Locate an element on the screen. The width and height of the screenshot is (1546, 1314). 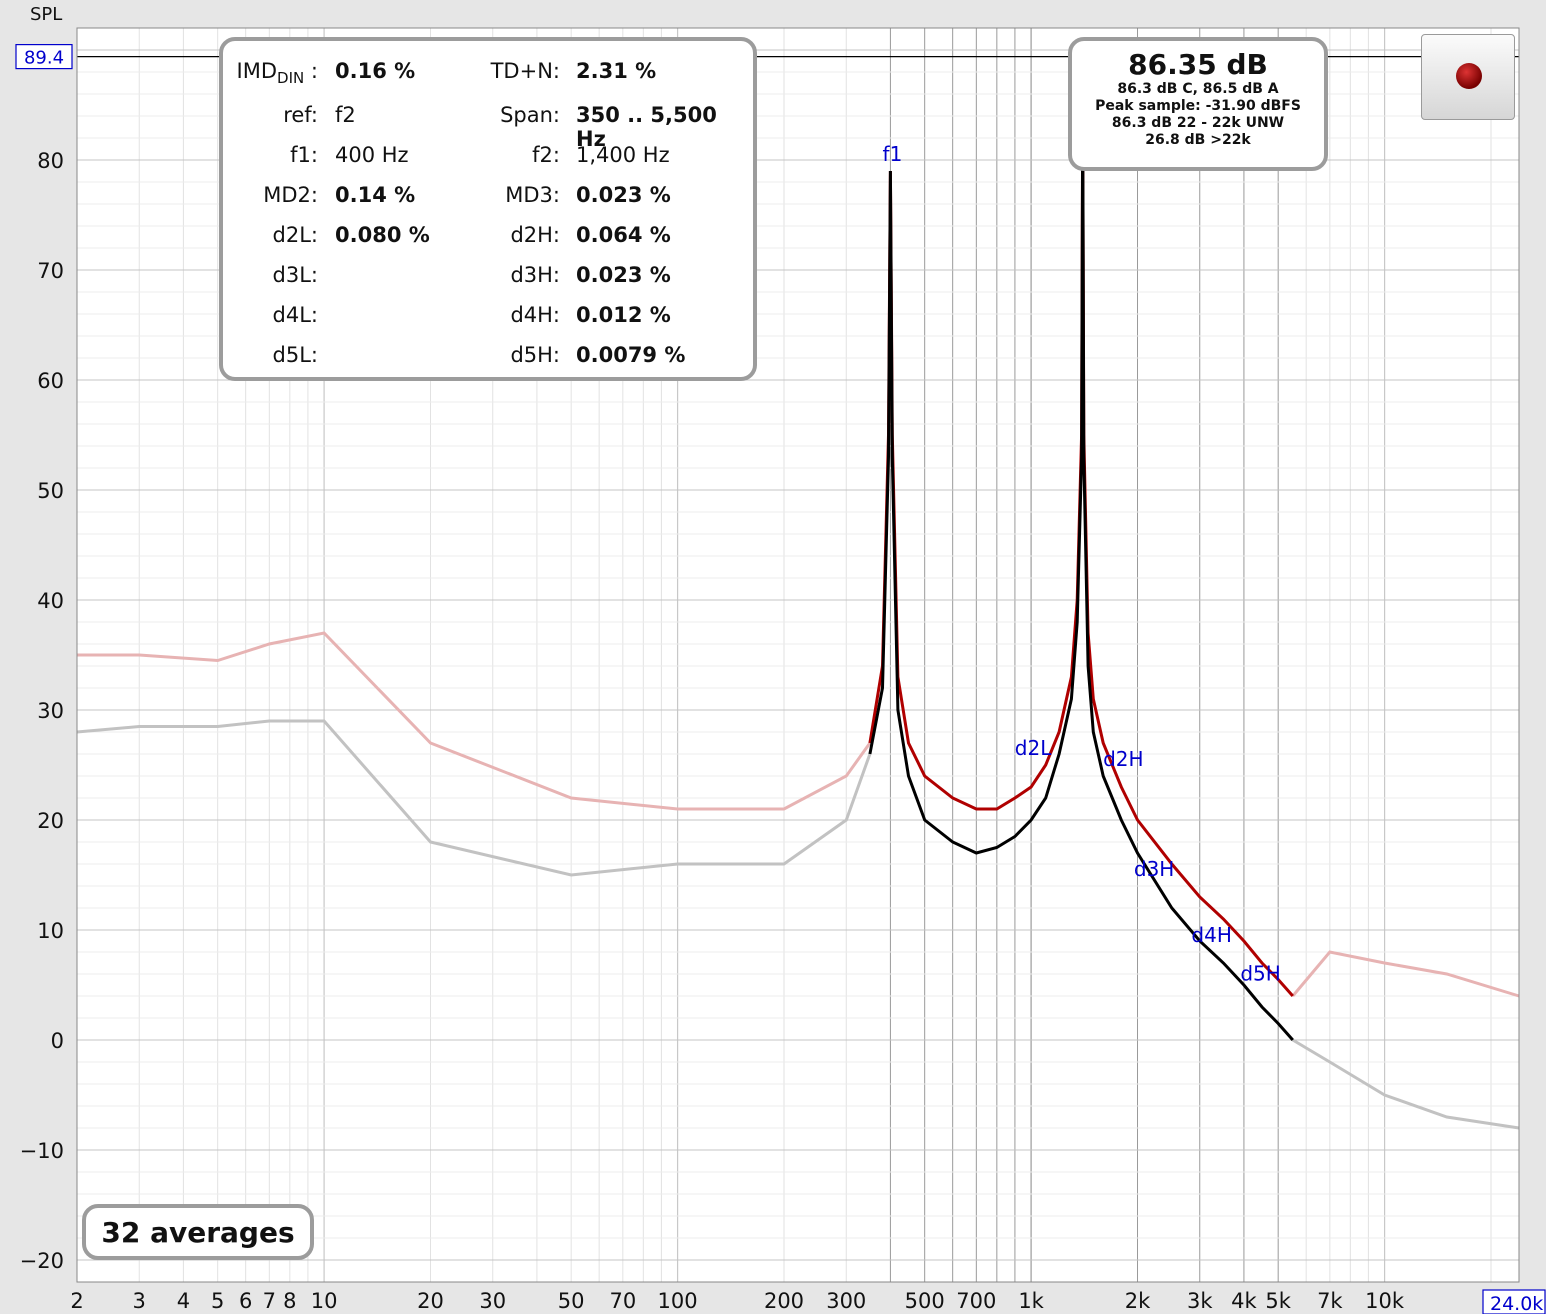
y-tick-label: 60 is located at coordinates (50, 381).